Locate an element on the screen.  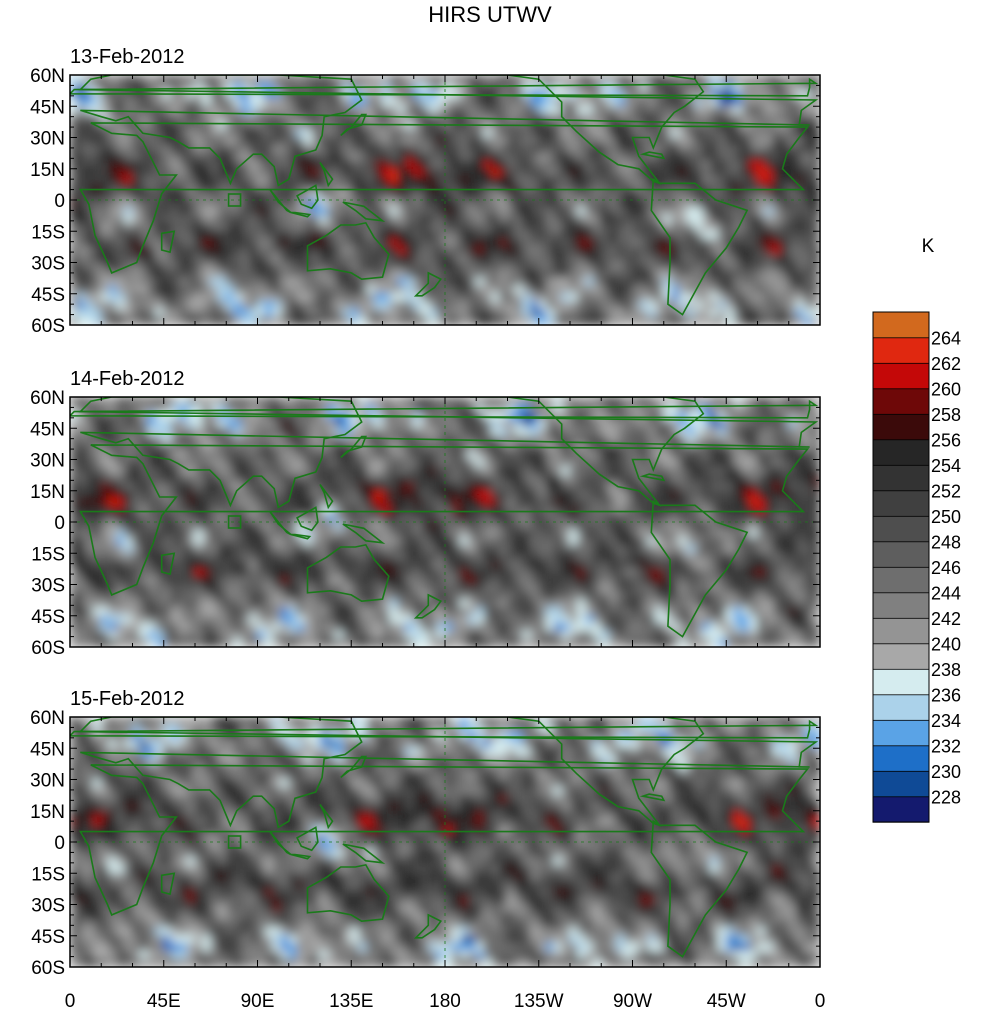
colorbar-label: 254 is located at coordinates (946, 466).